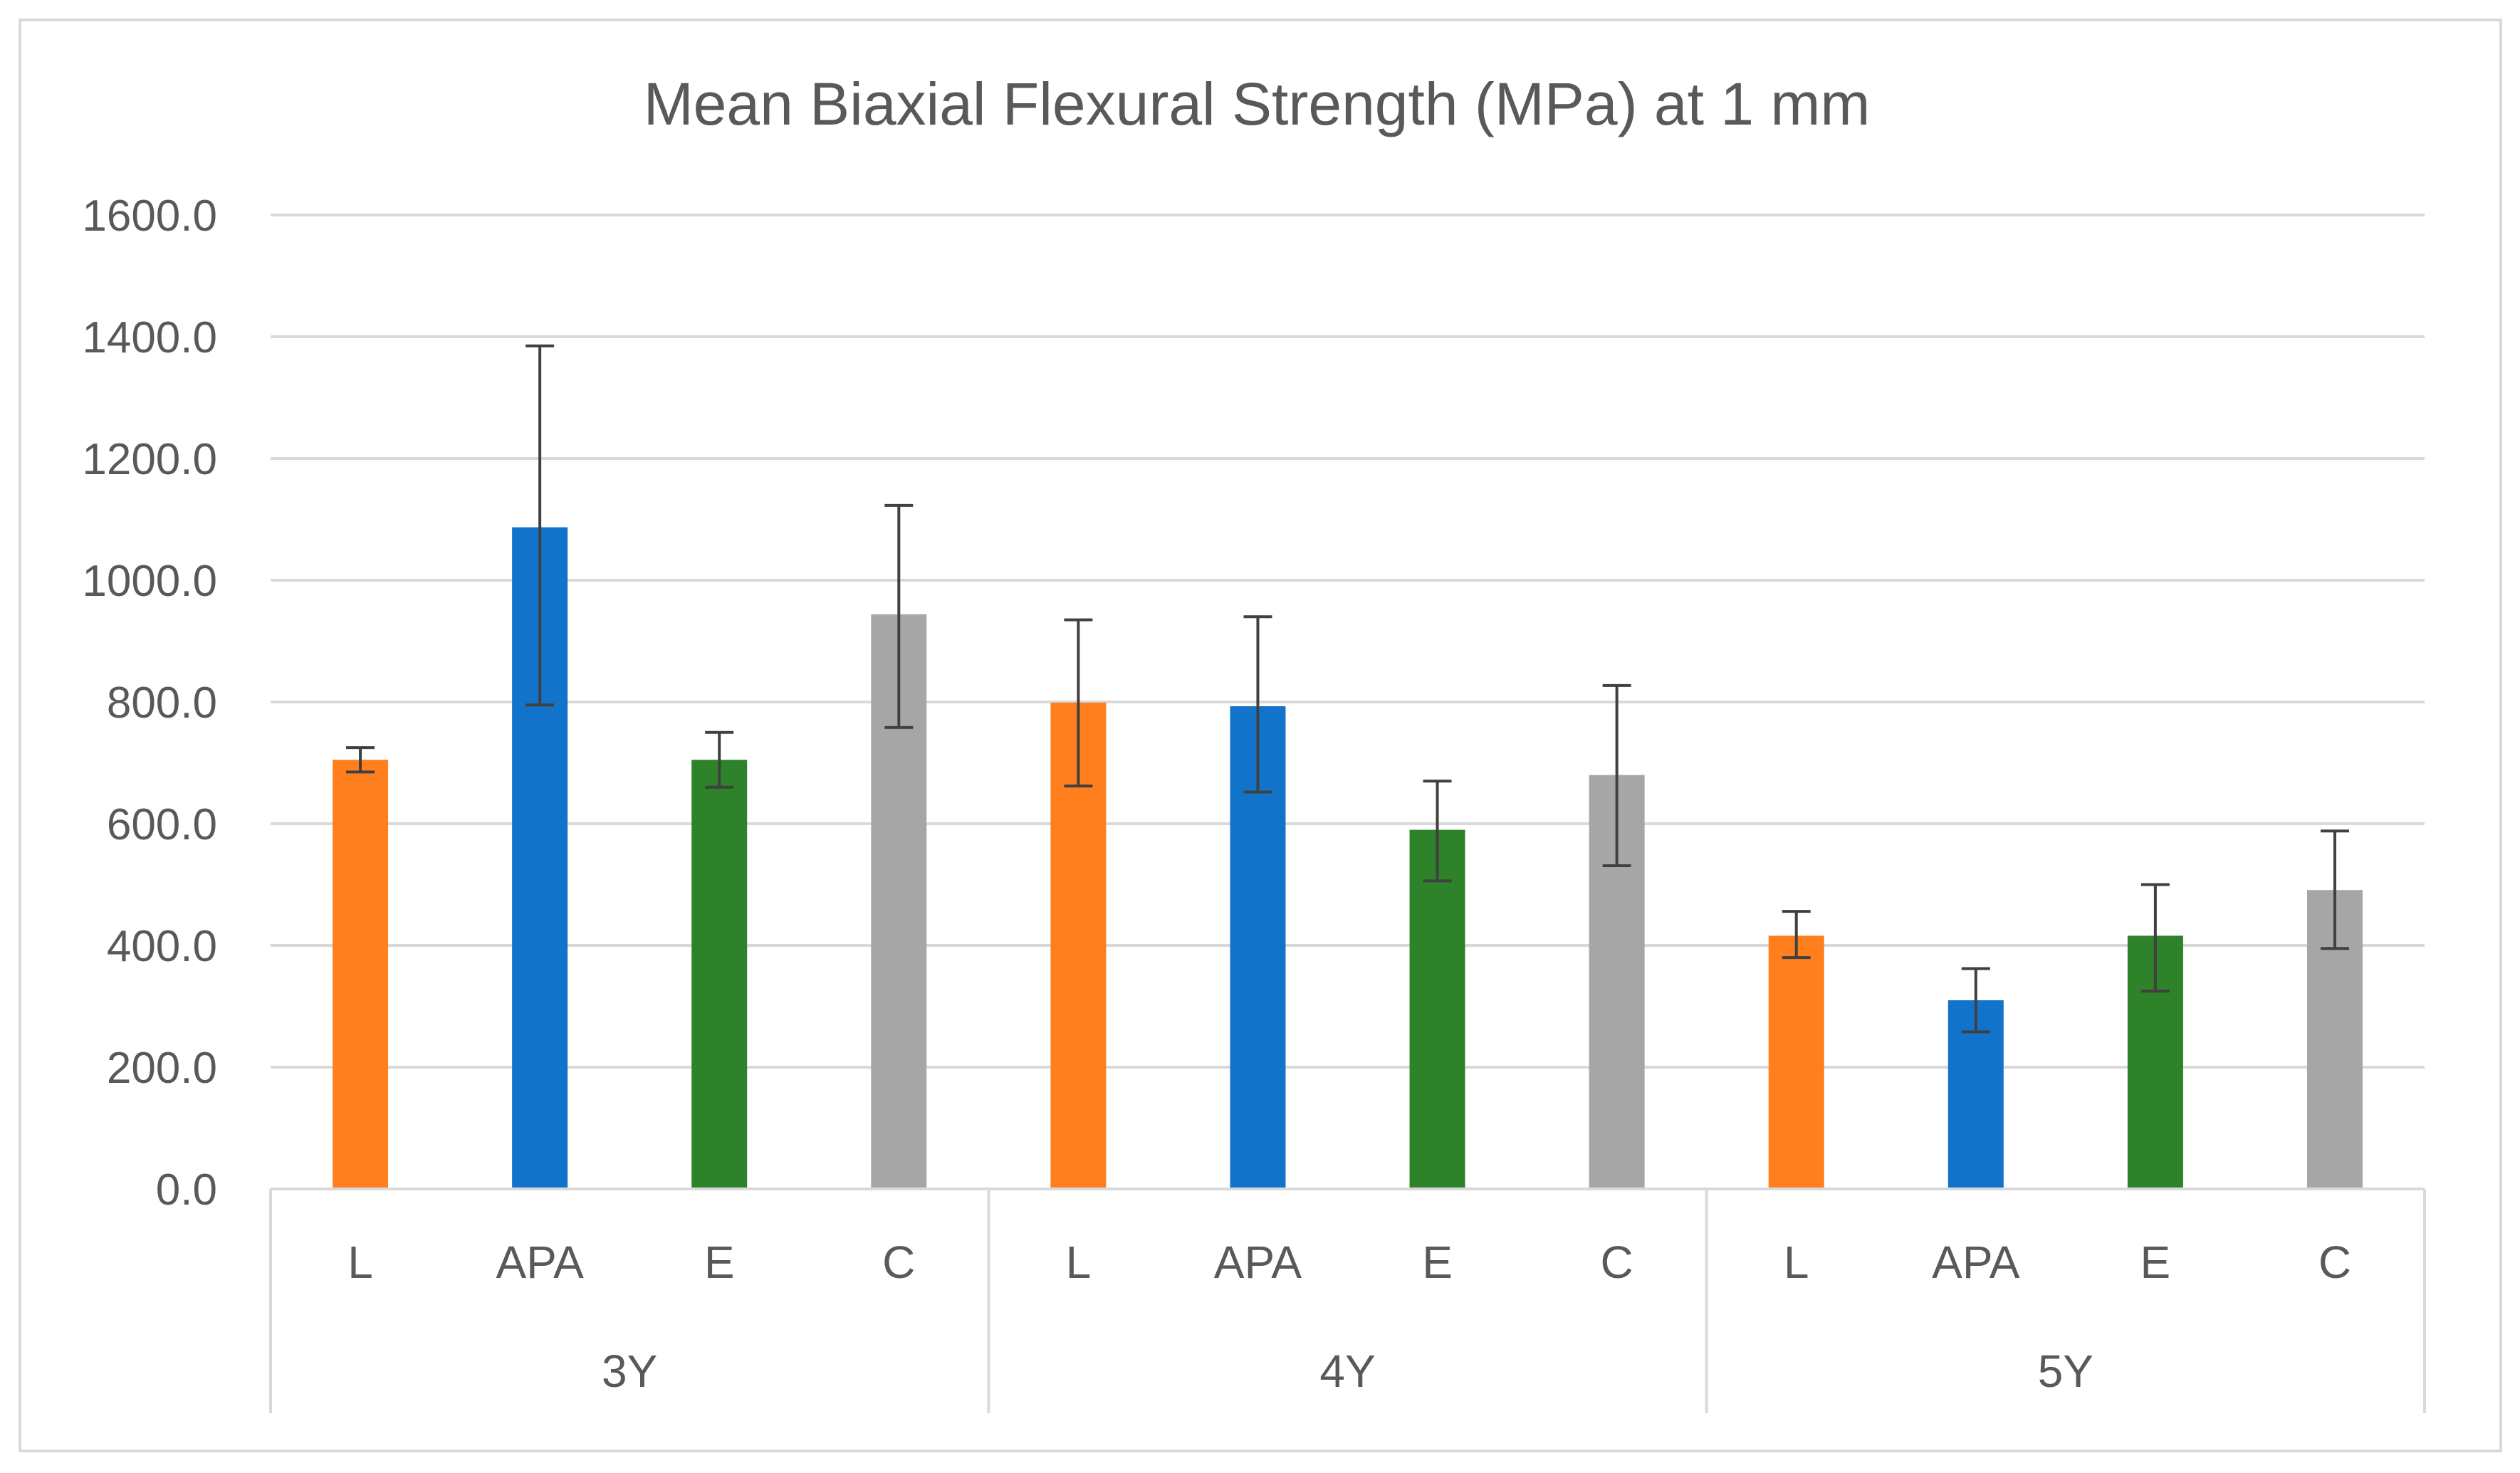 The height and width of the screenshot is (1473, 2520). Describe the element at coordinates (149, 459) in the screenshot. I see `y-tick-label: 1200.0` at that location.